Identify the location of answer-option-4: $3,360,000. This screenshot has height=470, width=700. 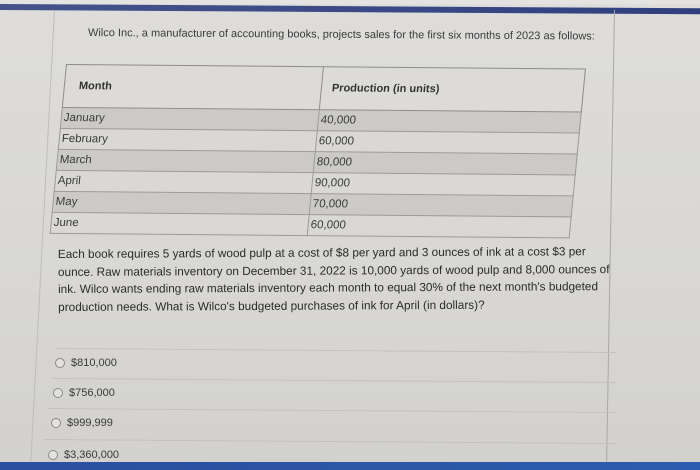
(83, 455).